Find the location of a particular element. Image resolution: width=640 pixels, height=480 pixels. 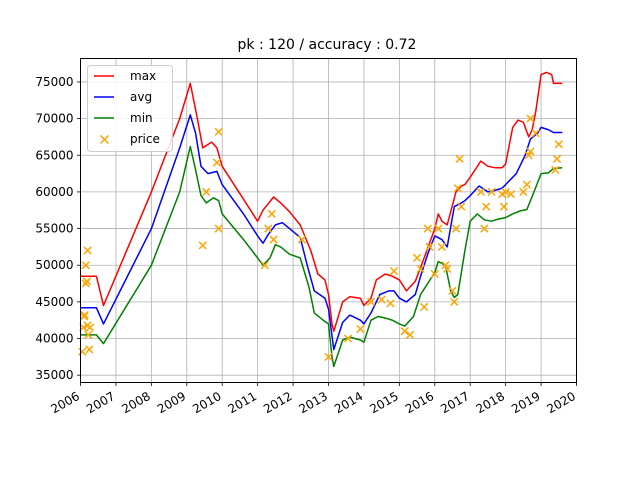

legend-label-max: max is located at coordinates (143, 76).